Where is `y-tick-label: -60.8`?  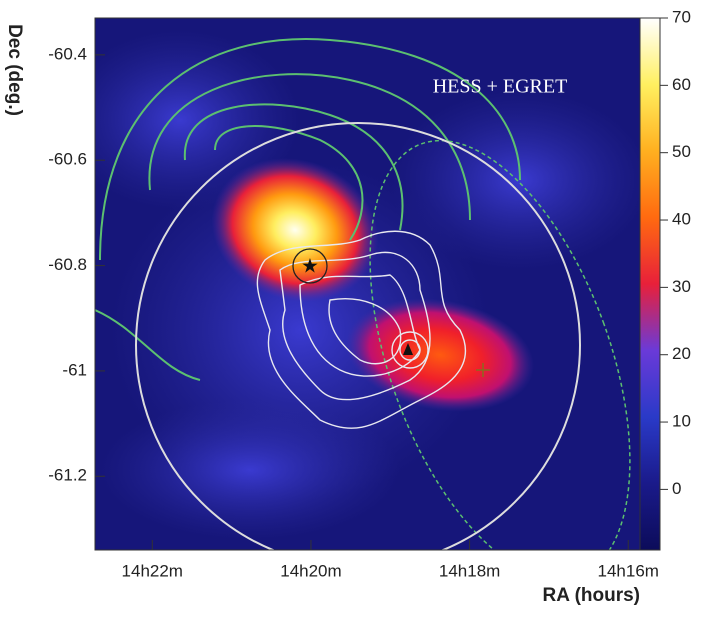 y-tick-label: -60.8 is located at coordinates (67, 264).